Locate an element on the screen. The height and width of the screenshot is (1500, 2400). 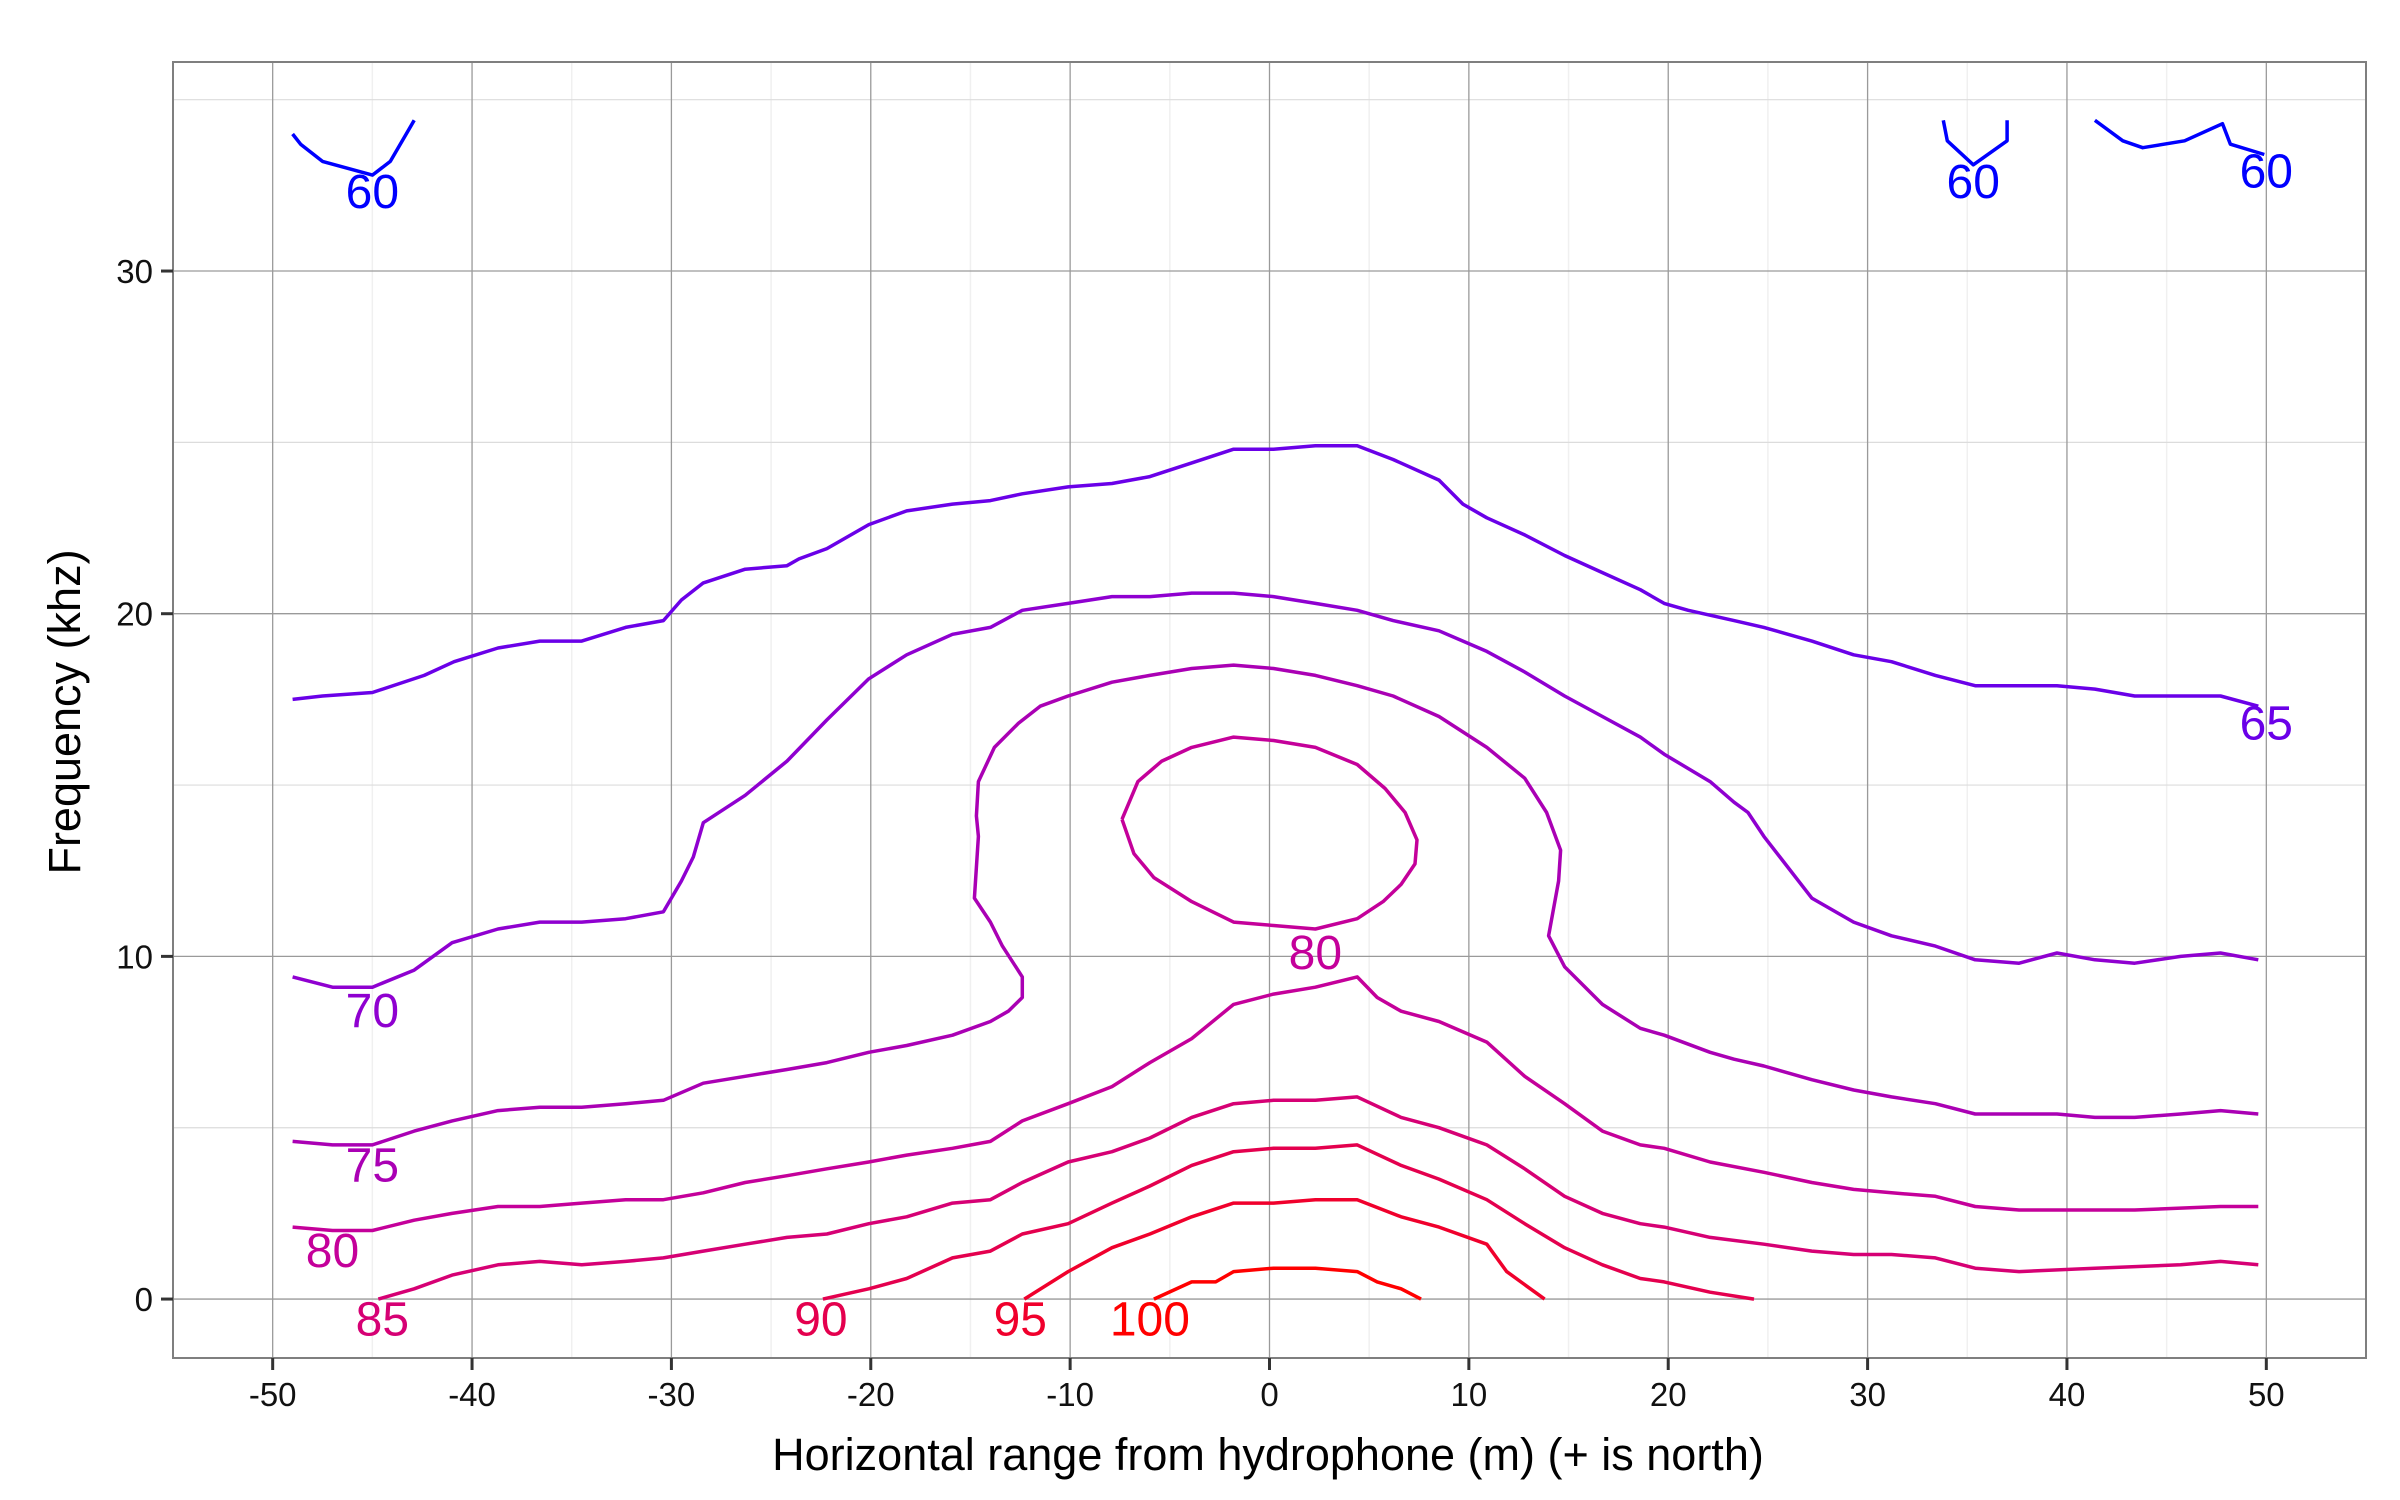
contour-label-90: 90 is located at coordinates (820, 1320).